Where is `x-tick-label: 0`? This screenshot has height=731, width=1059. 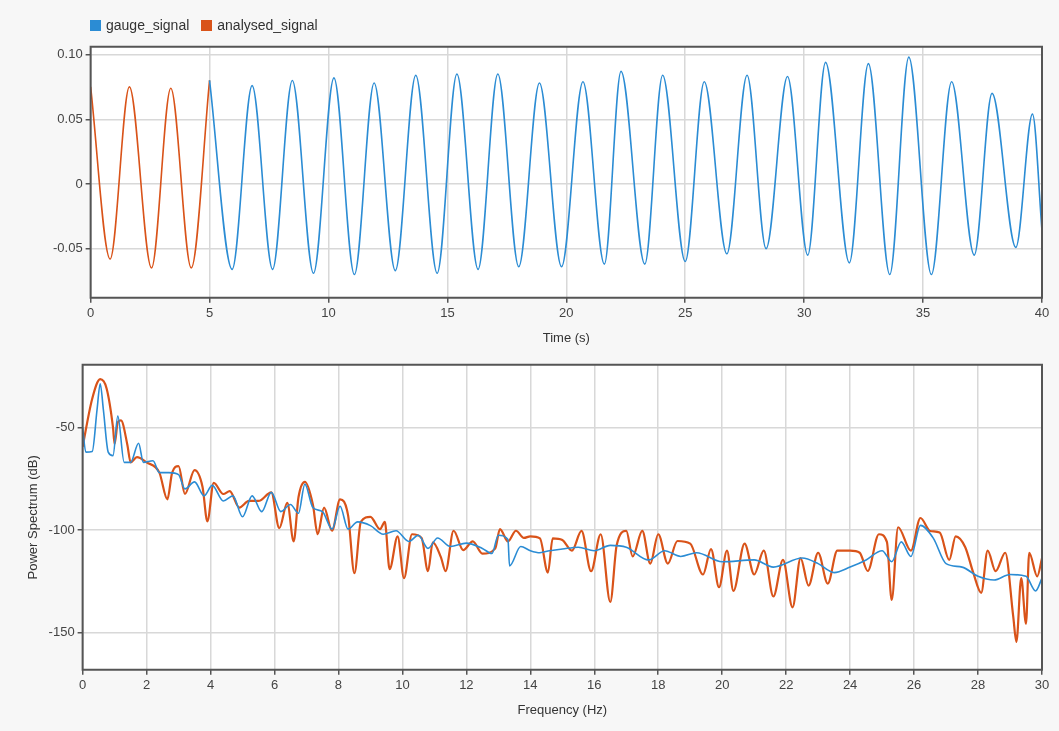
x-tick-label: 0 is located at coordinates (91, 313).